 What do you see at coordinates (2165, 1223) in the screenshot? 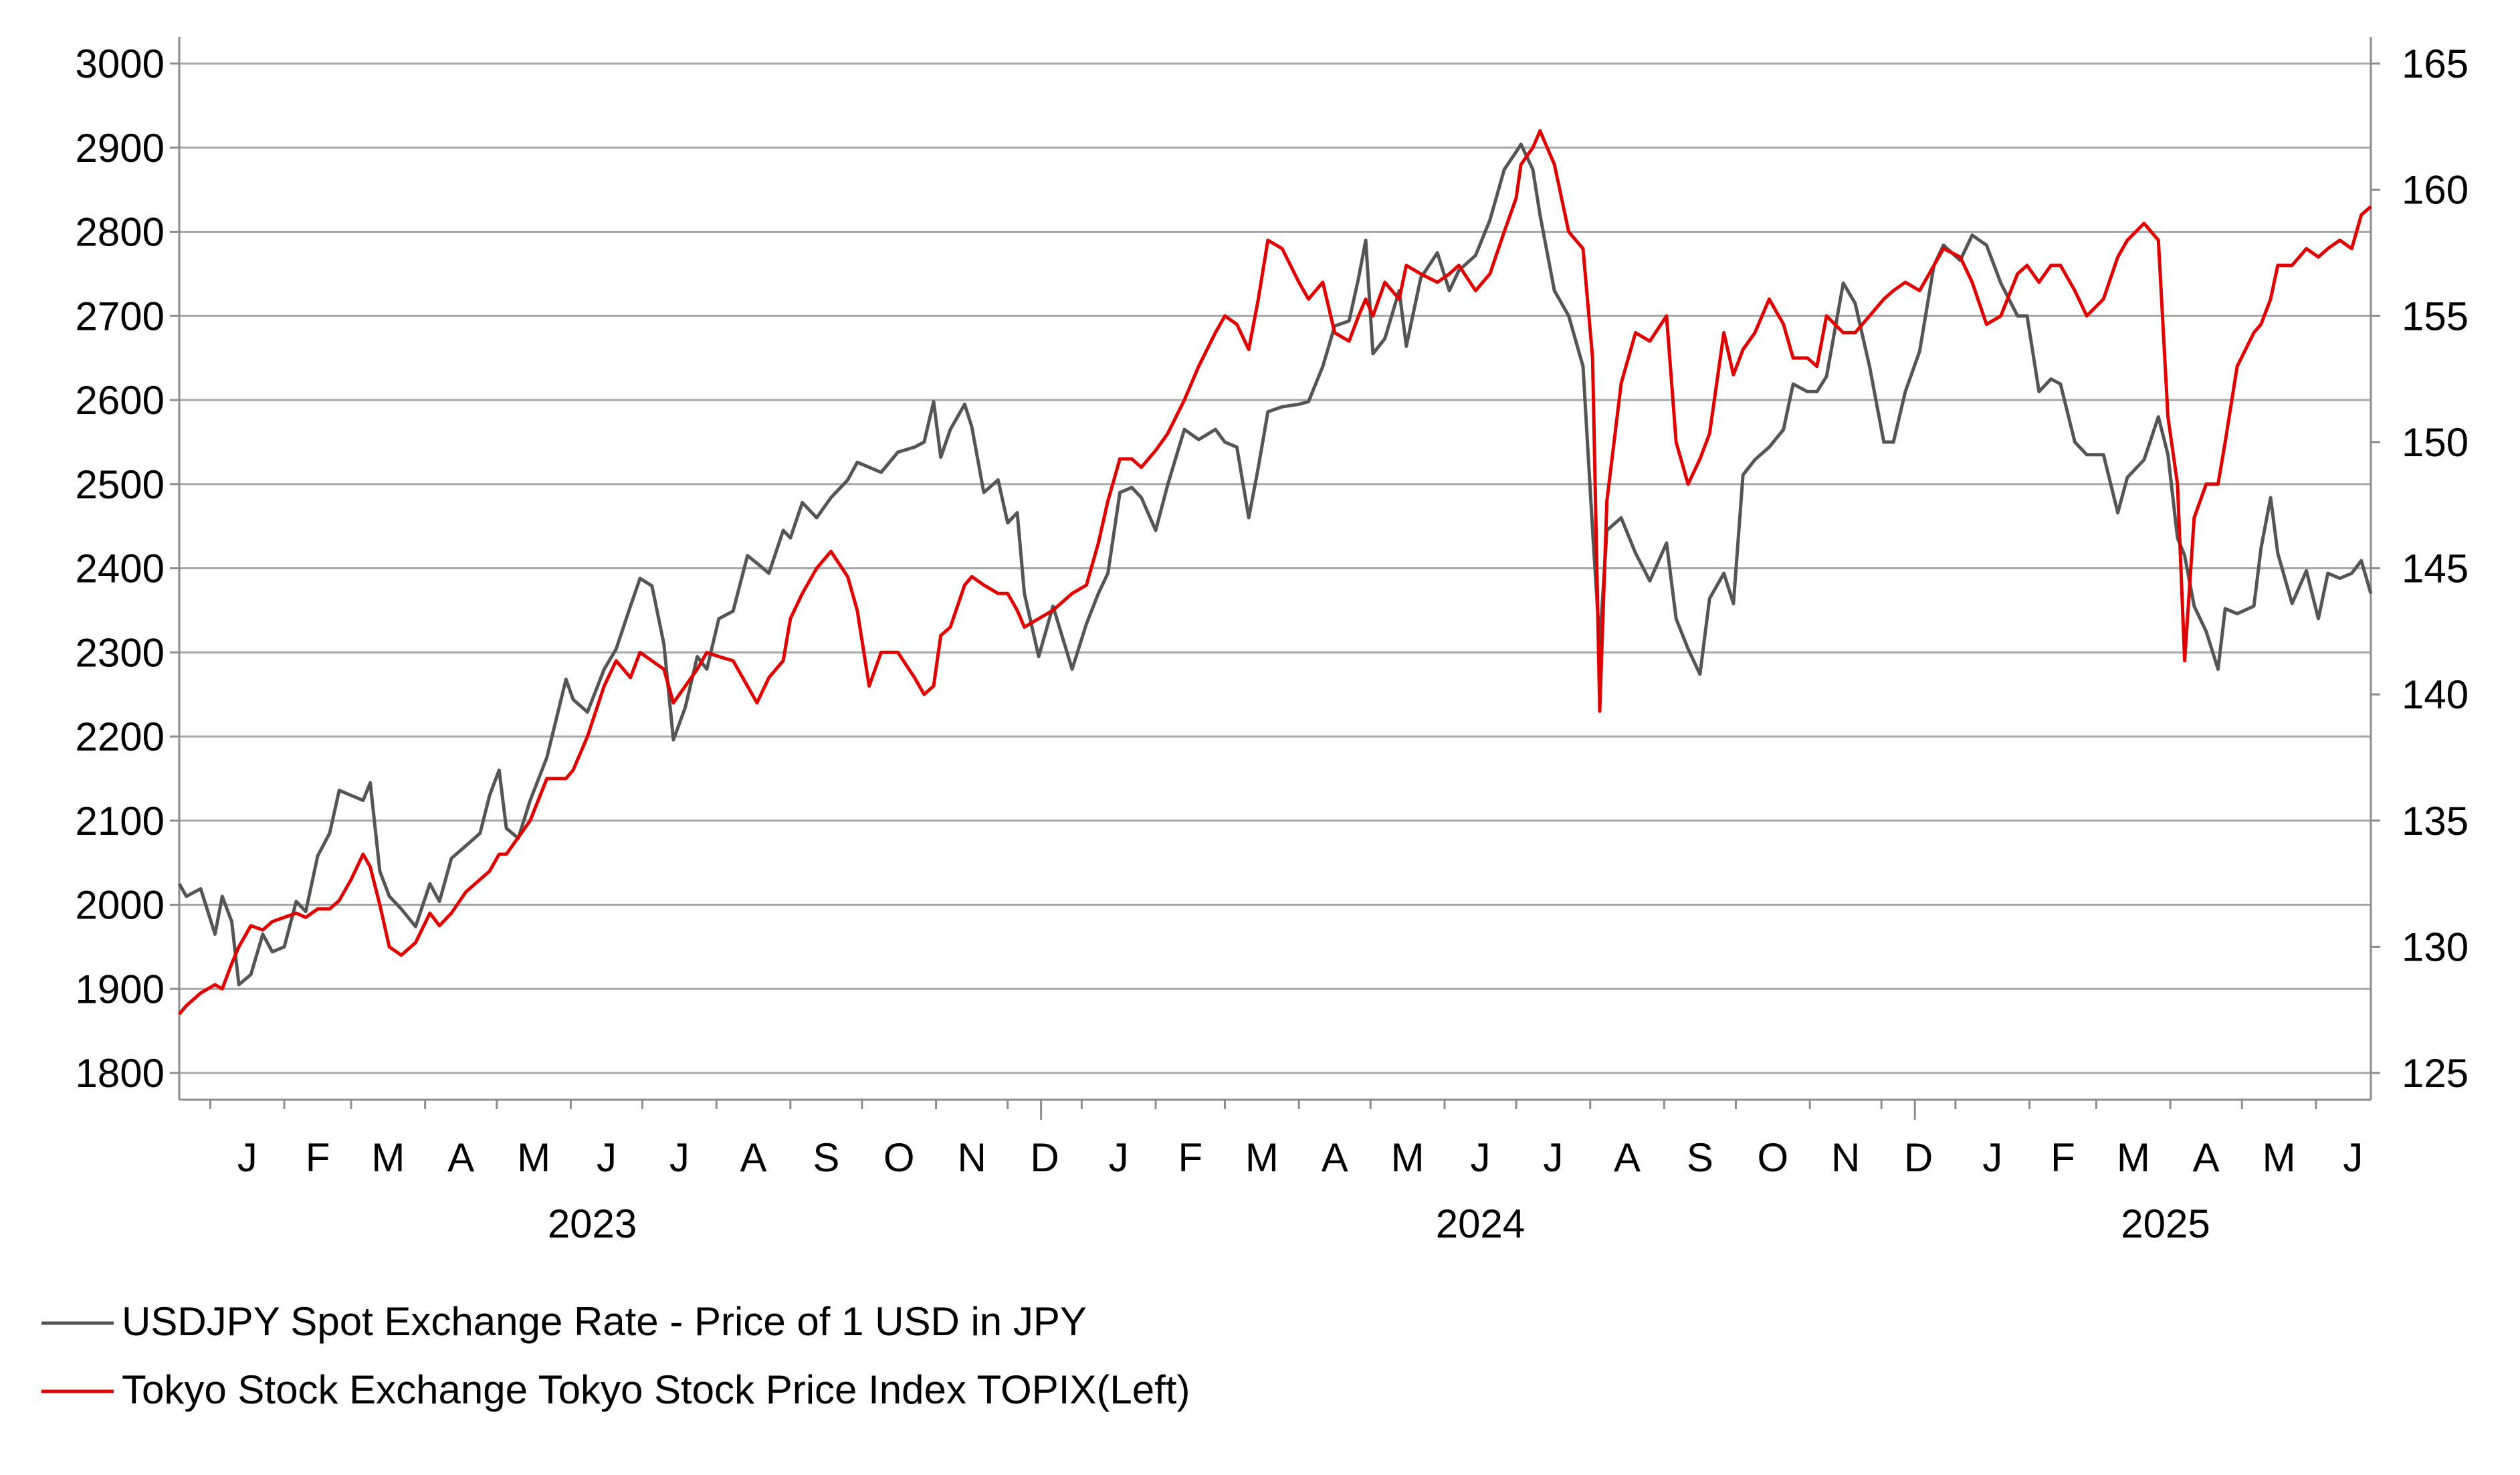
I see `year-label: 2025` at bounding box center [2165, 1223].